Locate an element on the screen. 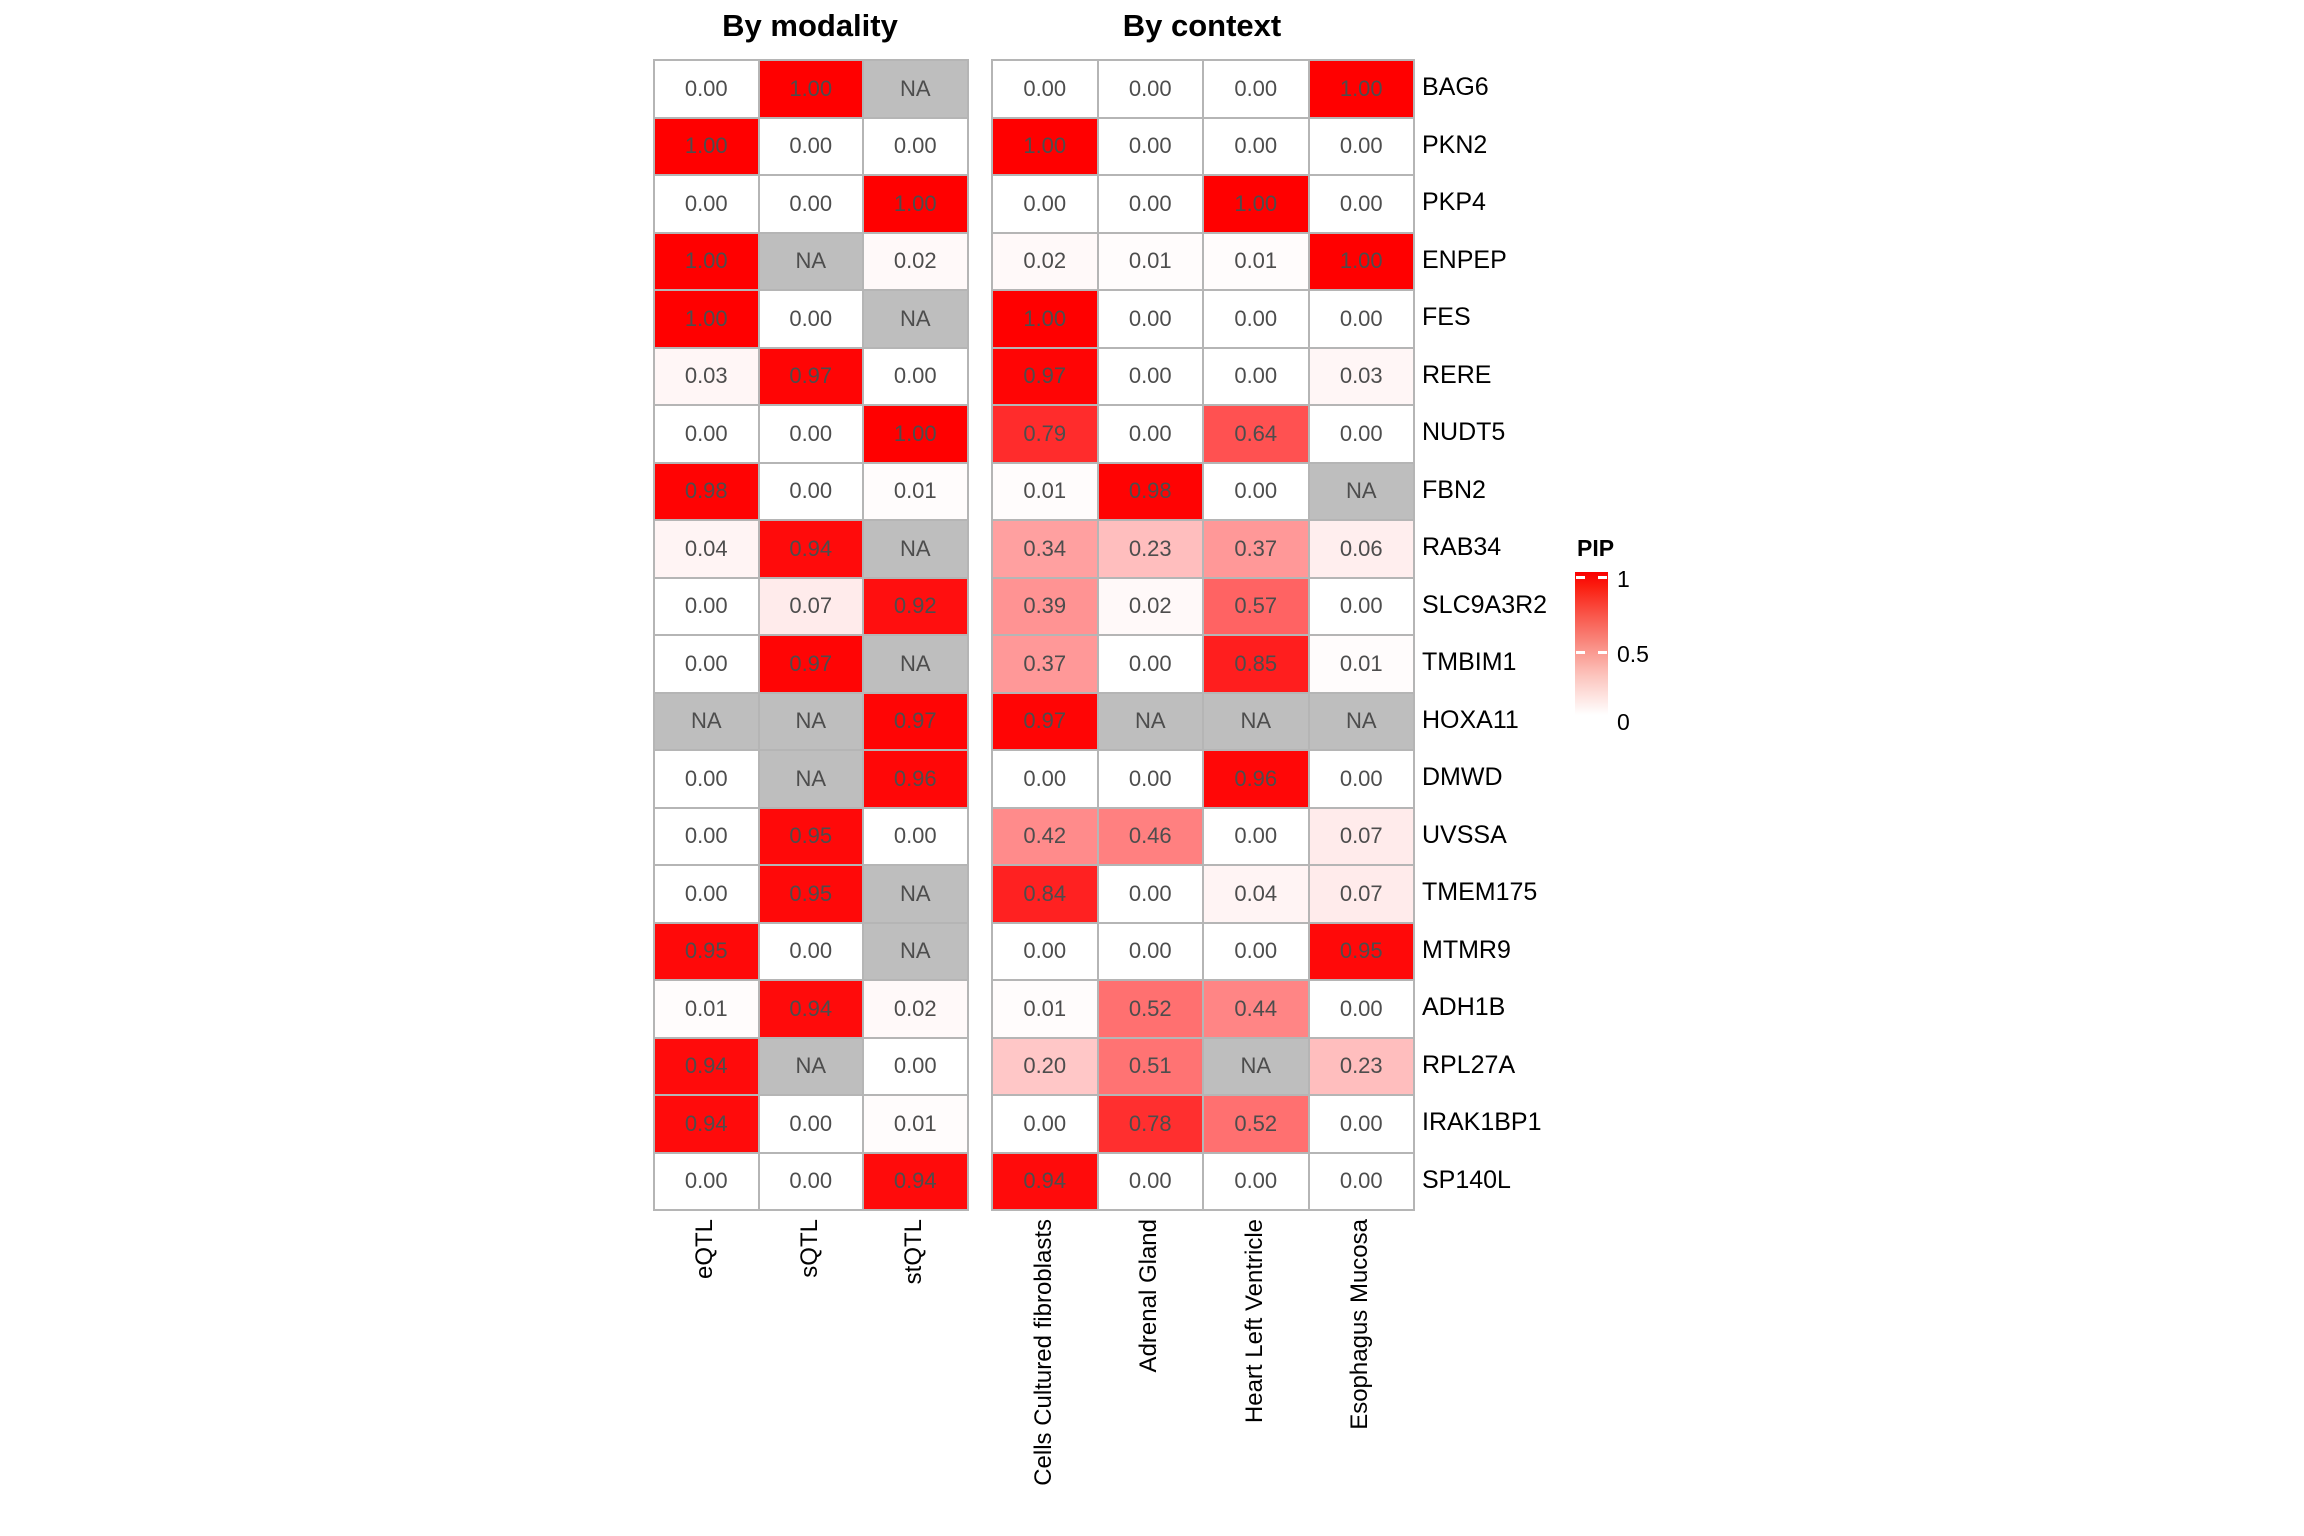 Image resolution: width=2304 pixels, height=1536 pixels. heatmap-cell-TMEM175-eQTL: 0.00 is located at coordinates (707, 895).